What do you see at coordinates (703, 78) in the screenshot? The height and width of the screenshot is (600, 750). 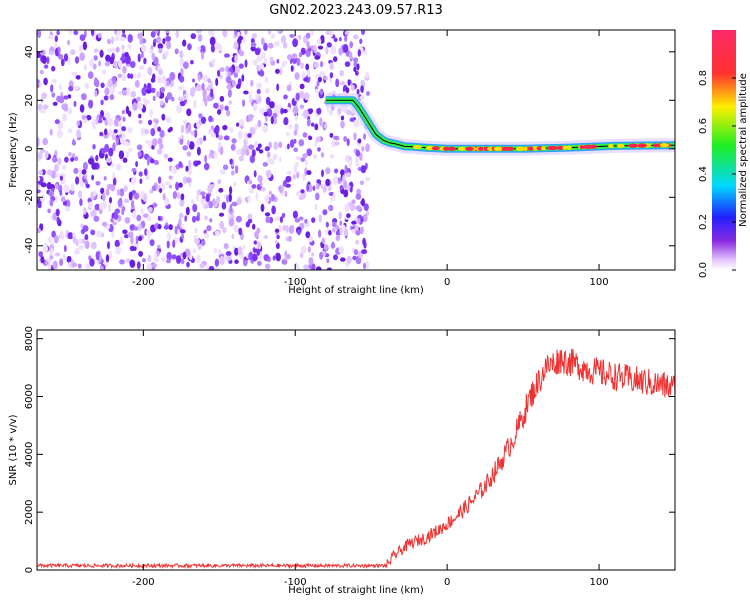 I see `colorbar-tick-label: 0.8` at bounding box center [703, 78].